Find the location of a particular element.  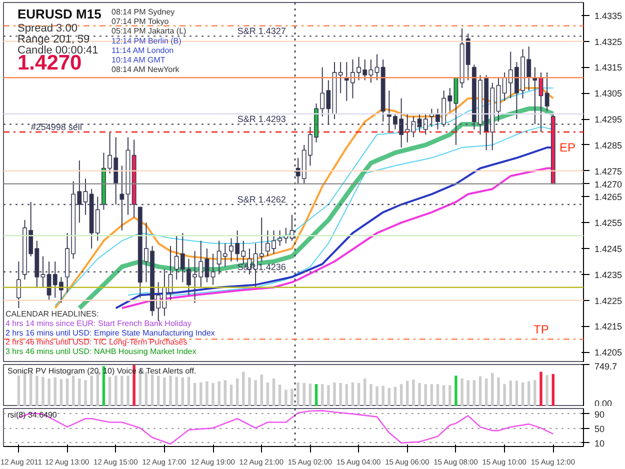

y-tick-label: 1.4305 is located at coordinates (608, 93).